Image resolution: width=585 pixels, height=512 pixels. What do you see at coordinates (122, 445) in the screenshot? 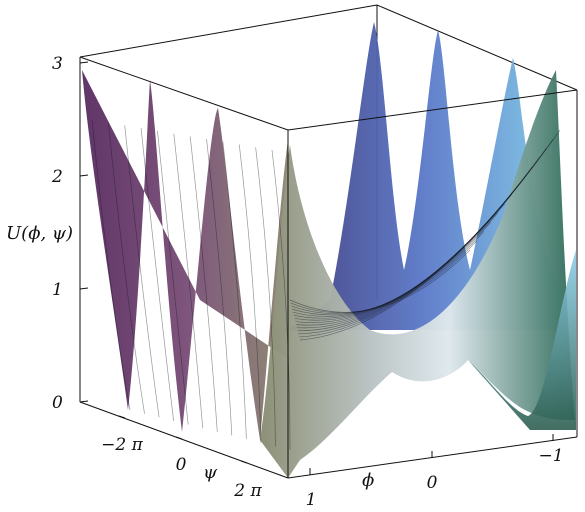
I see `psi-tick-label: −2 π` at bounding box center [122, 445].